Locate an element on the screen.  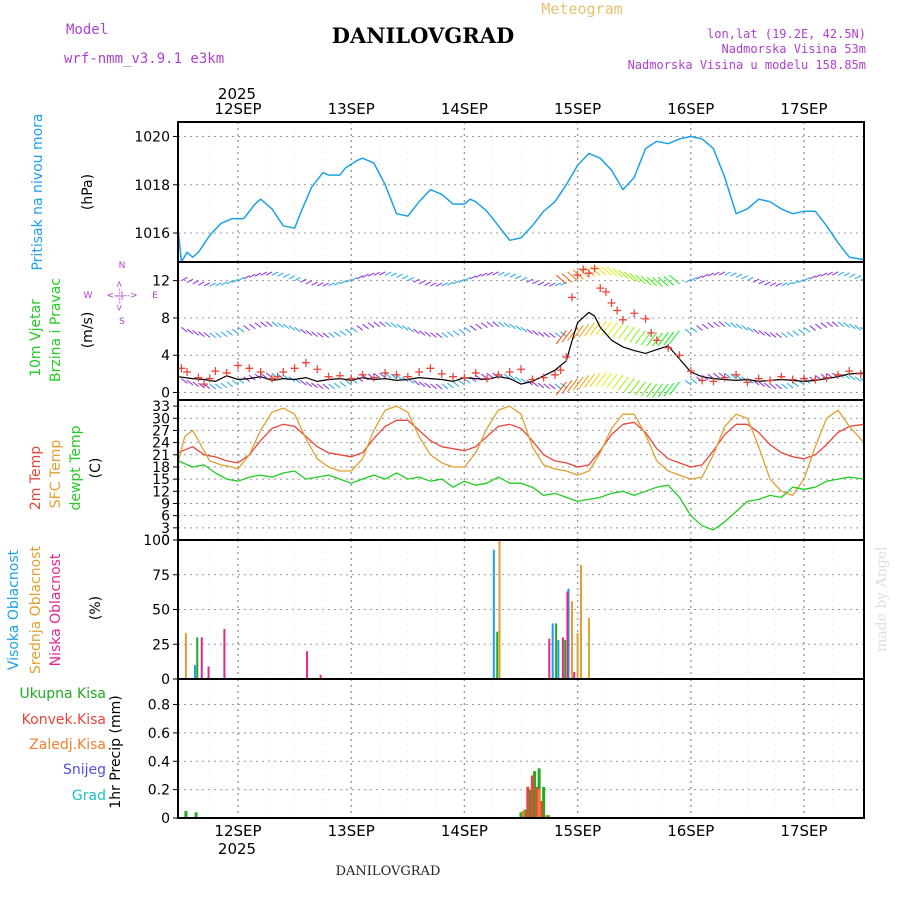
date-label-bottom: 17SEP is located at coordinates (803, 831).